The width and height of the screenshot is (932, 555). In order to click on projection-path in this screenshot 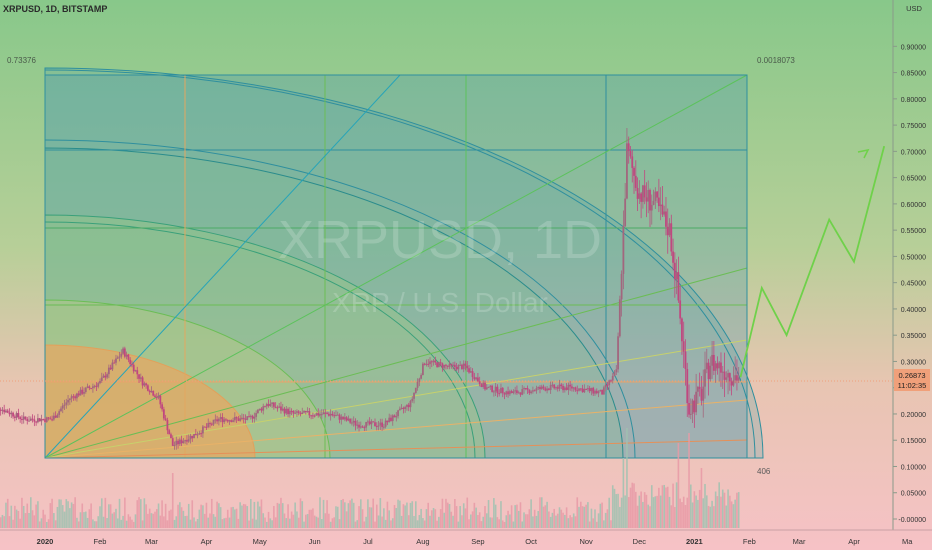, I will do `click(812, 261)`.